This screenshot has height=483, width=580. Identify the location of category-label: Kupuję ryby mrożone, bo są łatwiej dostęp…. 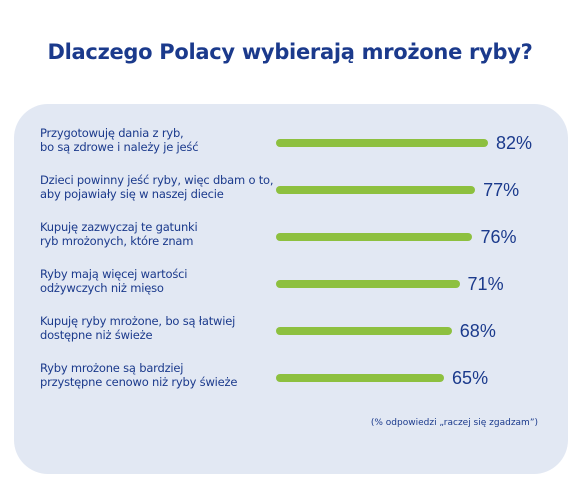
(165, 328).